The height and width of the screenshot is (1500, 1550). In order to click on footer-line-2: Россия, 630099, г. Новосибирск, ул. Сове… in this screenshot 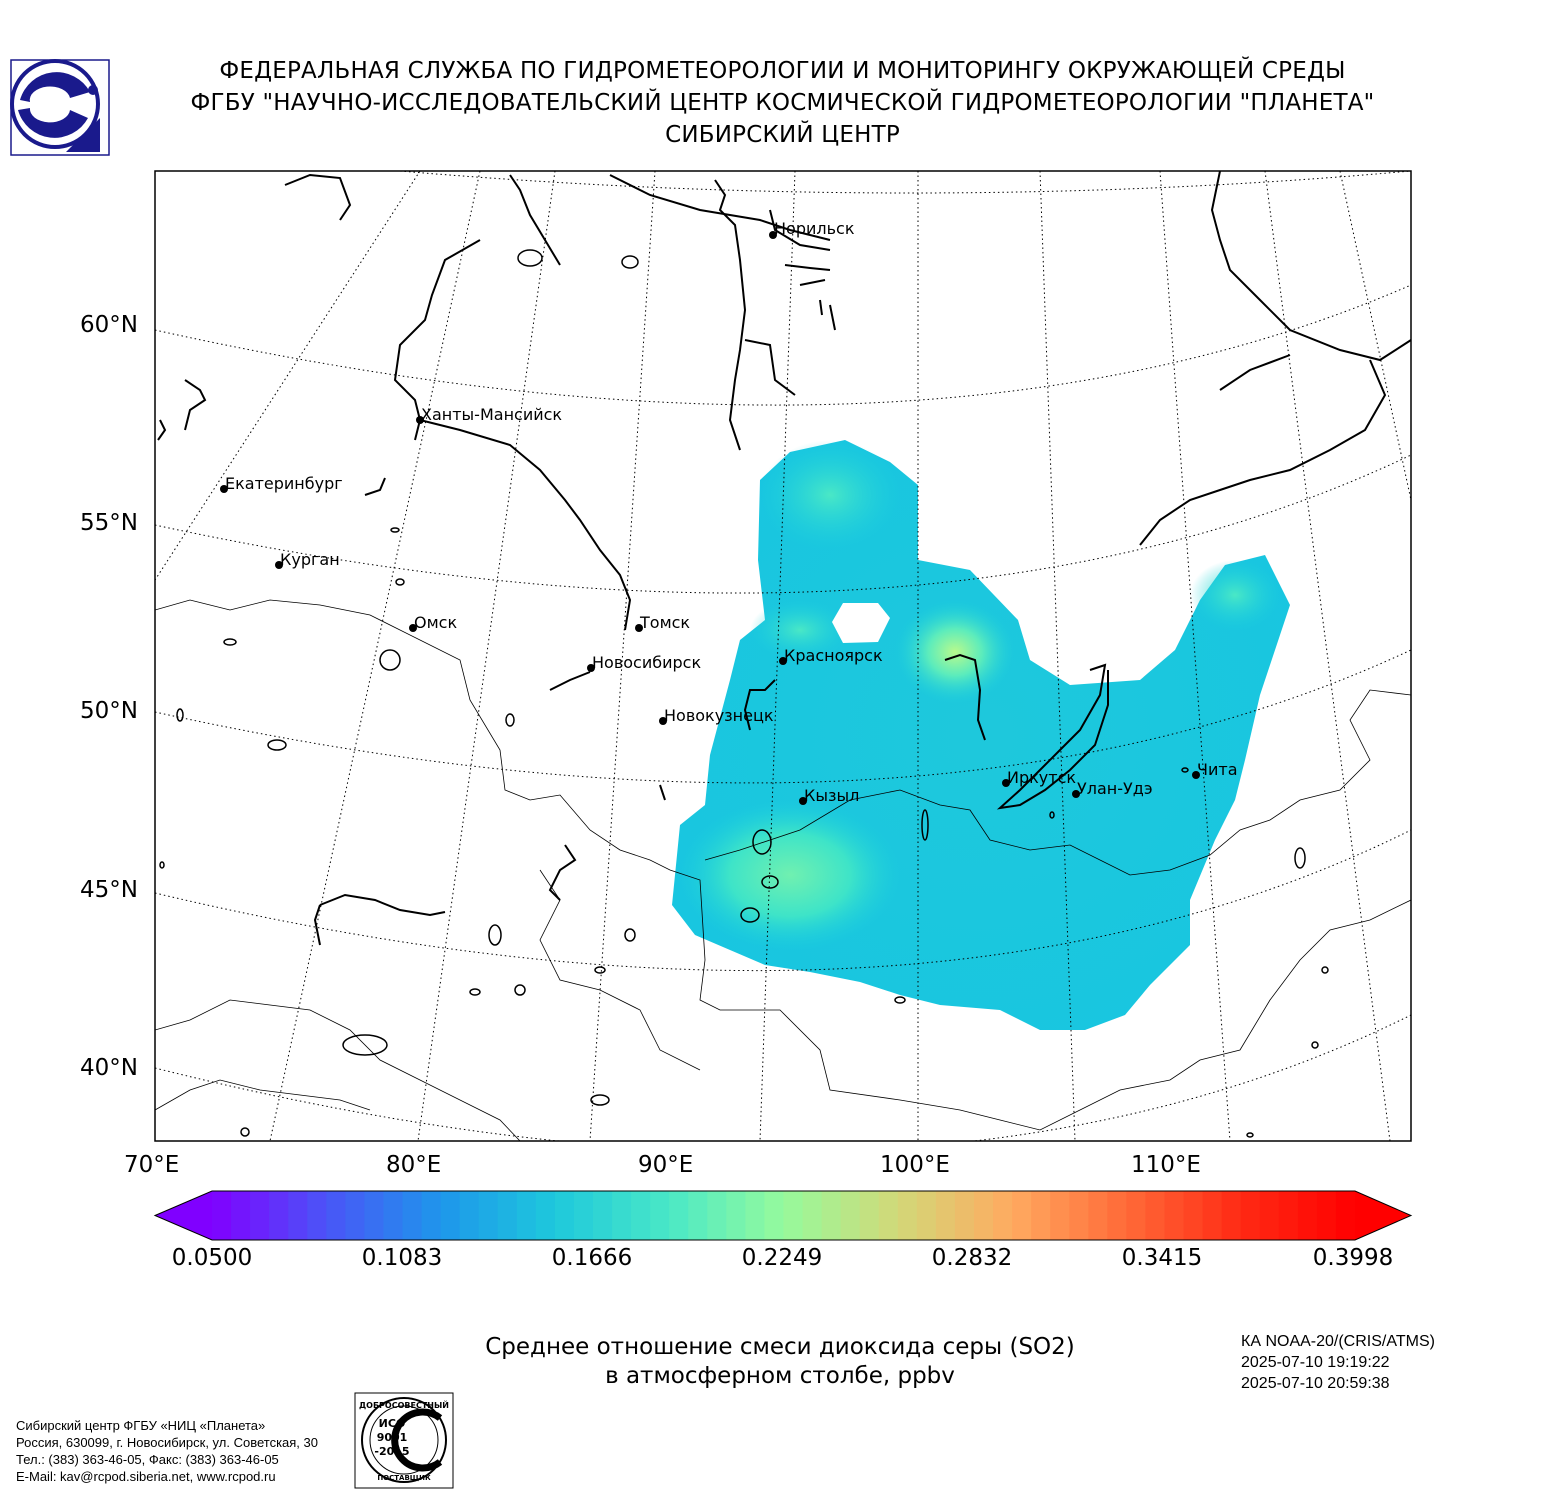, I will do `click(167, 1442)`.